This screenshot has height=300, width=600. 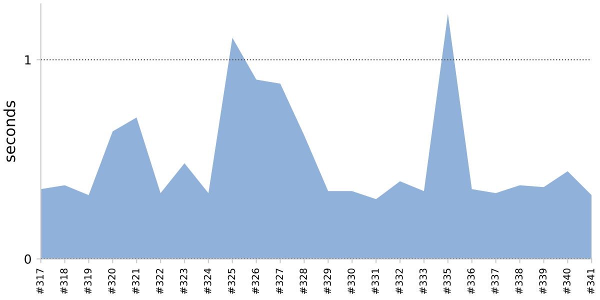 I want to click on x-tick-label: #325, so click(x=232, y=281).